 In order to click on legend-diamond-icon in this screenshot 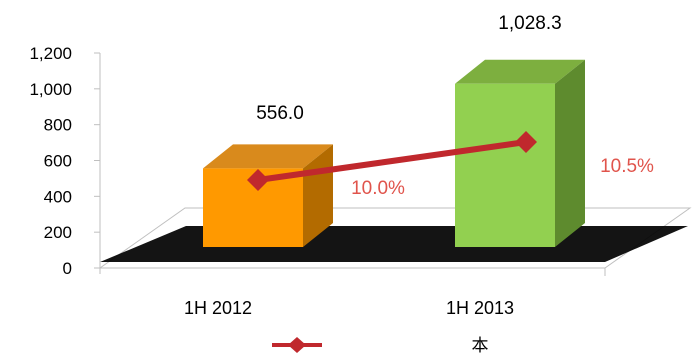, I will do `click(297, 345)`.